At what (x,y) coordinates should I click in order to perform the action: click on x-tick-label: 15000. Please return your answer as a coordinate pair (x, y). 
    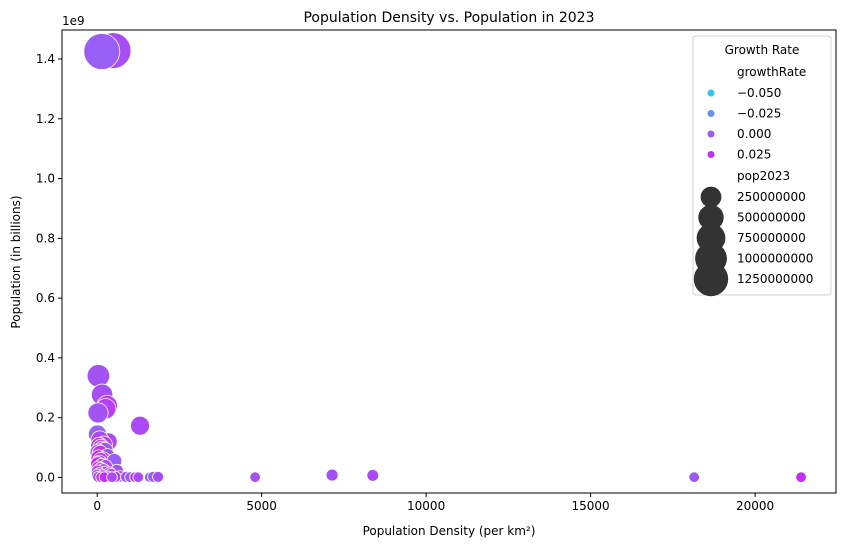
    Looking at the image, I should click on (591, 506).